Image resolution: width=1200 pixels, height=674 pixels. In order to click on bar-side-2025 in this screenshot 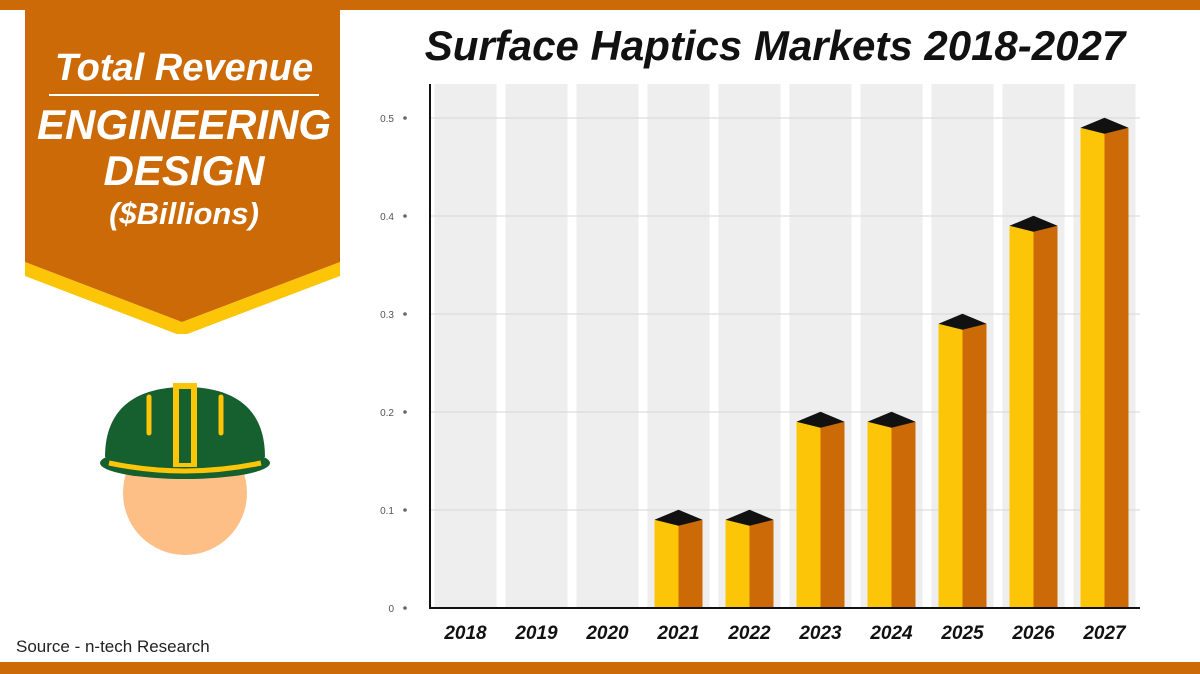, I will do `click(974, 465)`.